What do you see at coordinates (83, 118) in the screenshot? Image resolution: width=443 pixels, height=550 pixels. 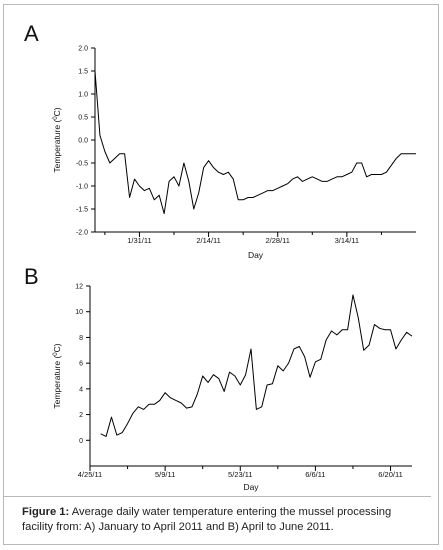 I see `y-tick-label: 0.5` at bounding box center [83, 118].